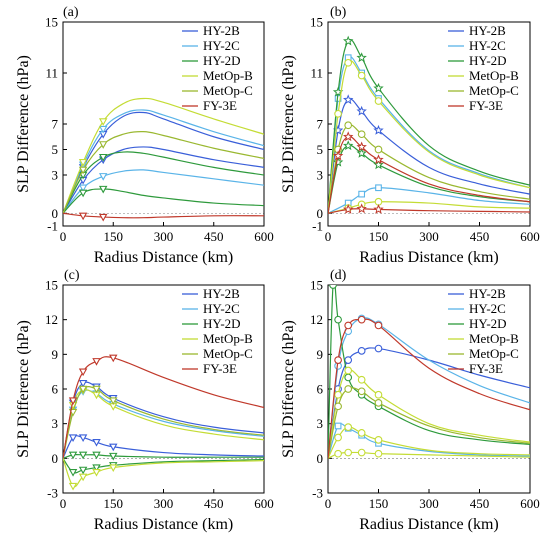  What do you see at coordinates (55, 458) in the screenshot?
I see `y-tick-label: 0` at bounding box center [55, 458].